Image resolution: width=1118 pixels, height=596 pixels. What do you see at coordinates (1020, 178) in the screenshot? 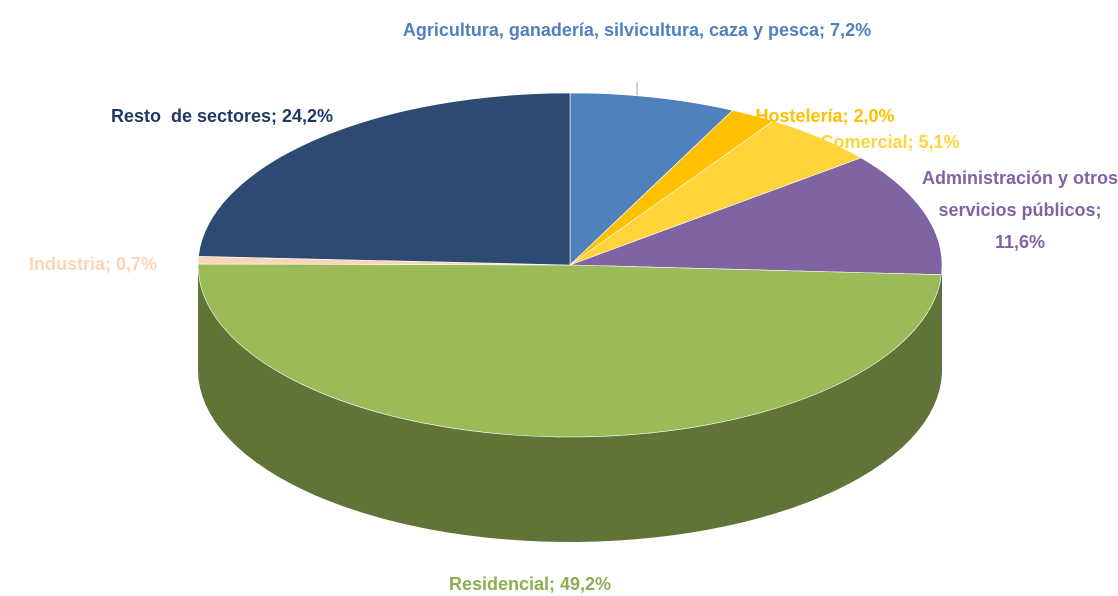
I see `label-line: Administración y otros` at bounding box center [1020, 178].